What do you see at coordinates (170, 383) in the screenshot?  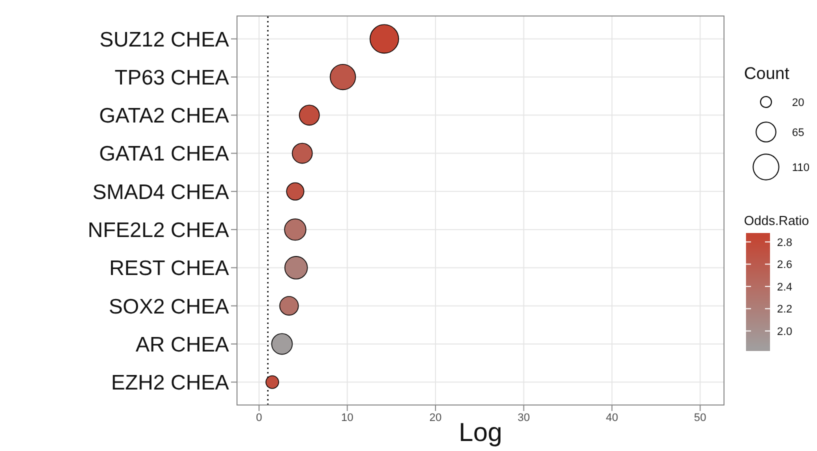 I see `y-tick-label: EZH2 CHEA` at bounding box center [170, 383].